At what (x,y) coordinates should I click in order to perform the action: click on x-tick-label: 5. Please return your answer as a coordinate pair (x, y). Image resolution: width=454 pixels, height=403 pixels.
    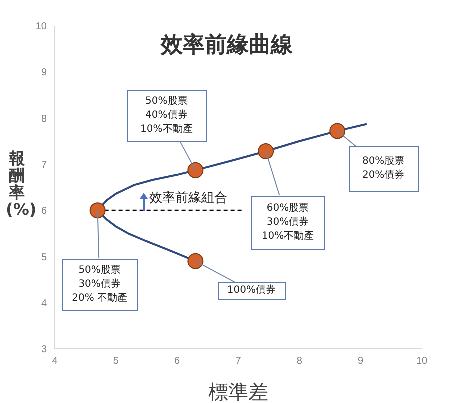
    Looking at the image, I should click on (116, 362).